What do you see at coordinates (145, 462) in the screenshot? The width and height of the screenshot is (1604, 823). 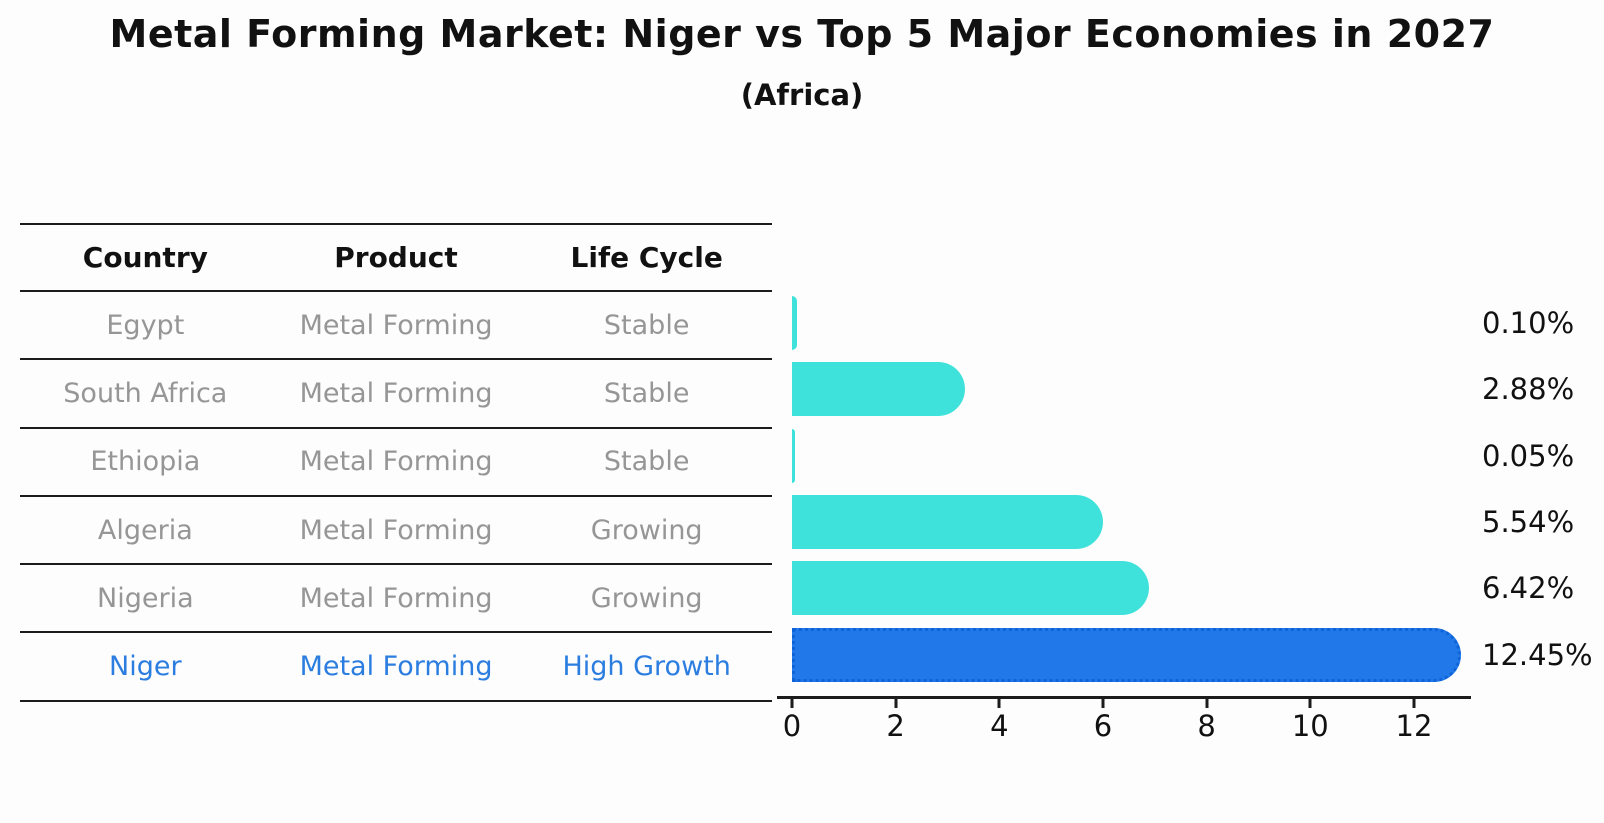 I see `cell-country: Ethiopia` at bounding box center [145, 462].